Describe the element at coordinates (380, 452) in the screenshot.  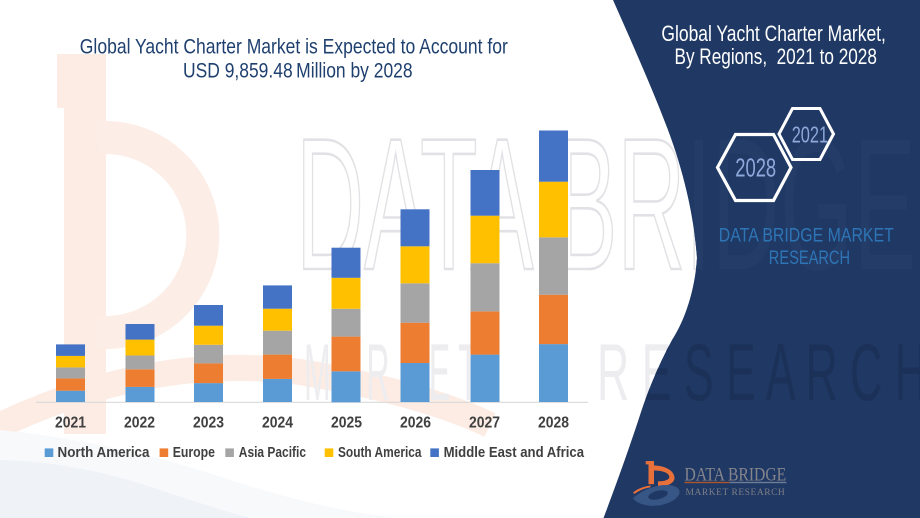
I see `svg-text: South America` at that location.